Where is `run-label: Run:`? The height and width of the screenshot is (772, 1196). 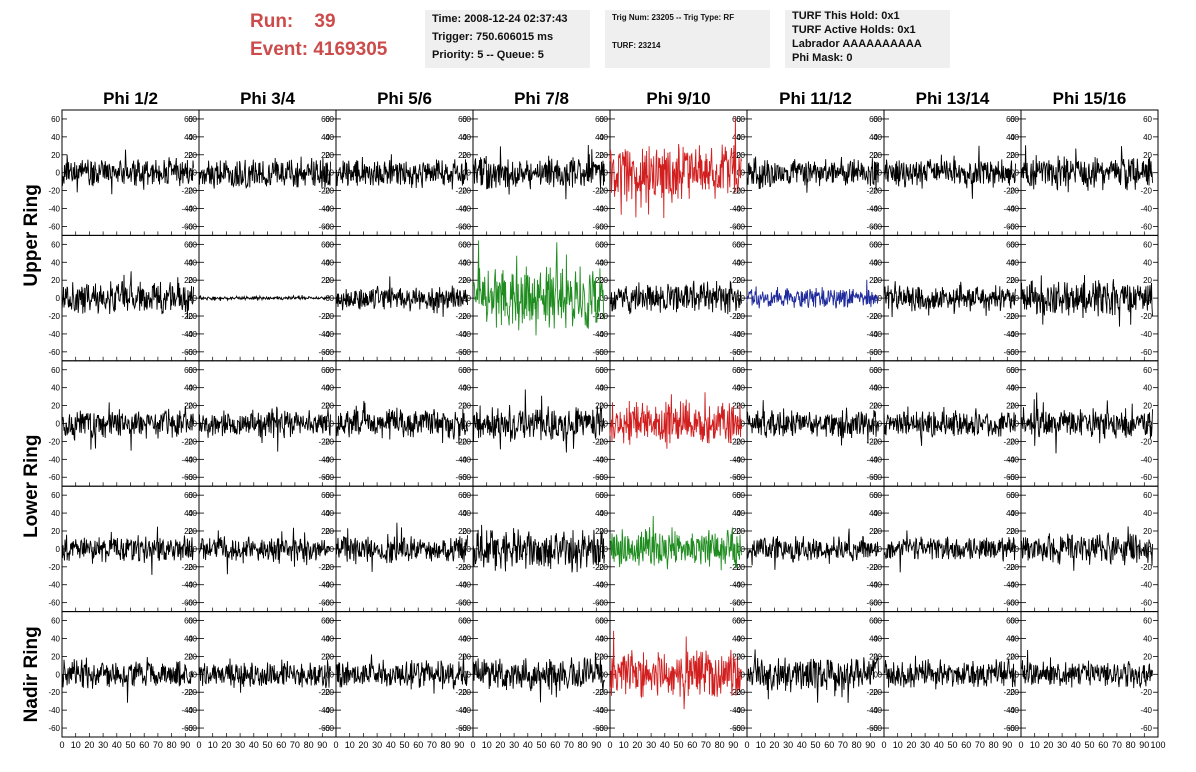 run-label: Run: is located at coordinates (272, 21).